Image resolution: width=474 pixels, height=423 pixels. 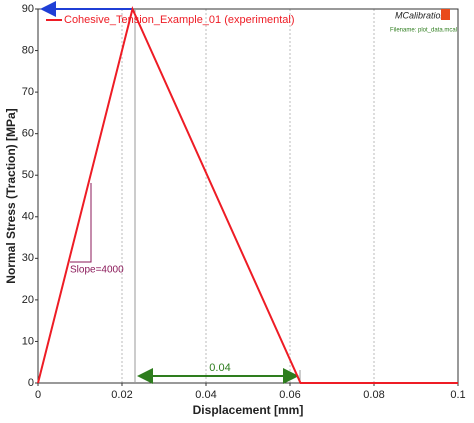 What do you see at coordinates (28, 9) in the screenshot?
I see `y-tick-label: 90` at bounding box center [28, 9].